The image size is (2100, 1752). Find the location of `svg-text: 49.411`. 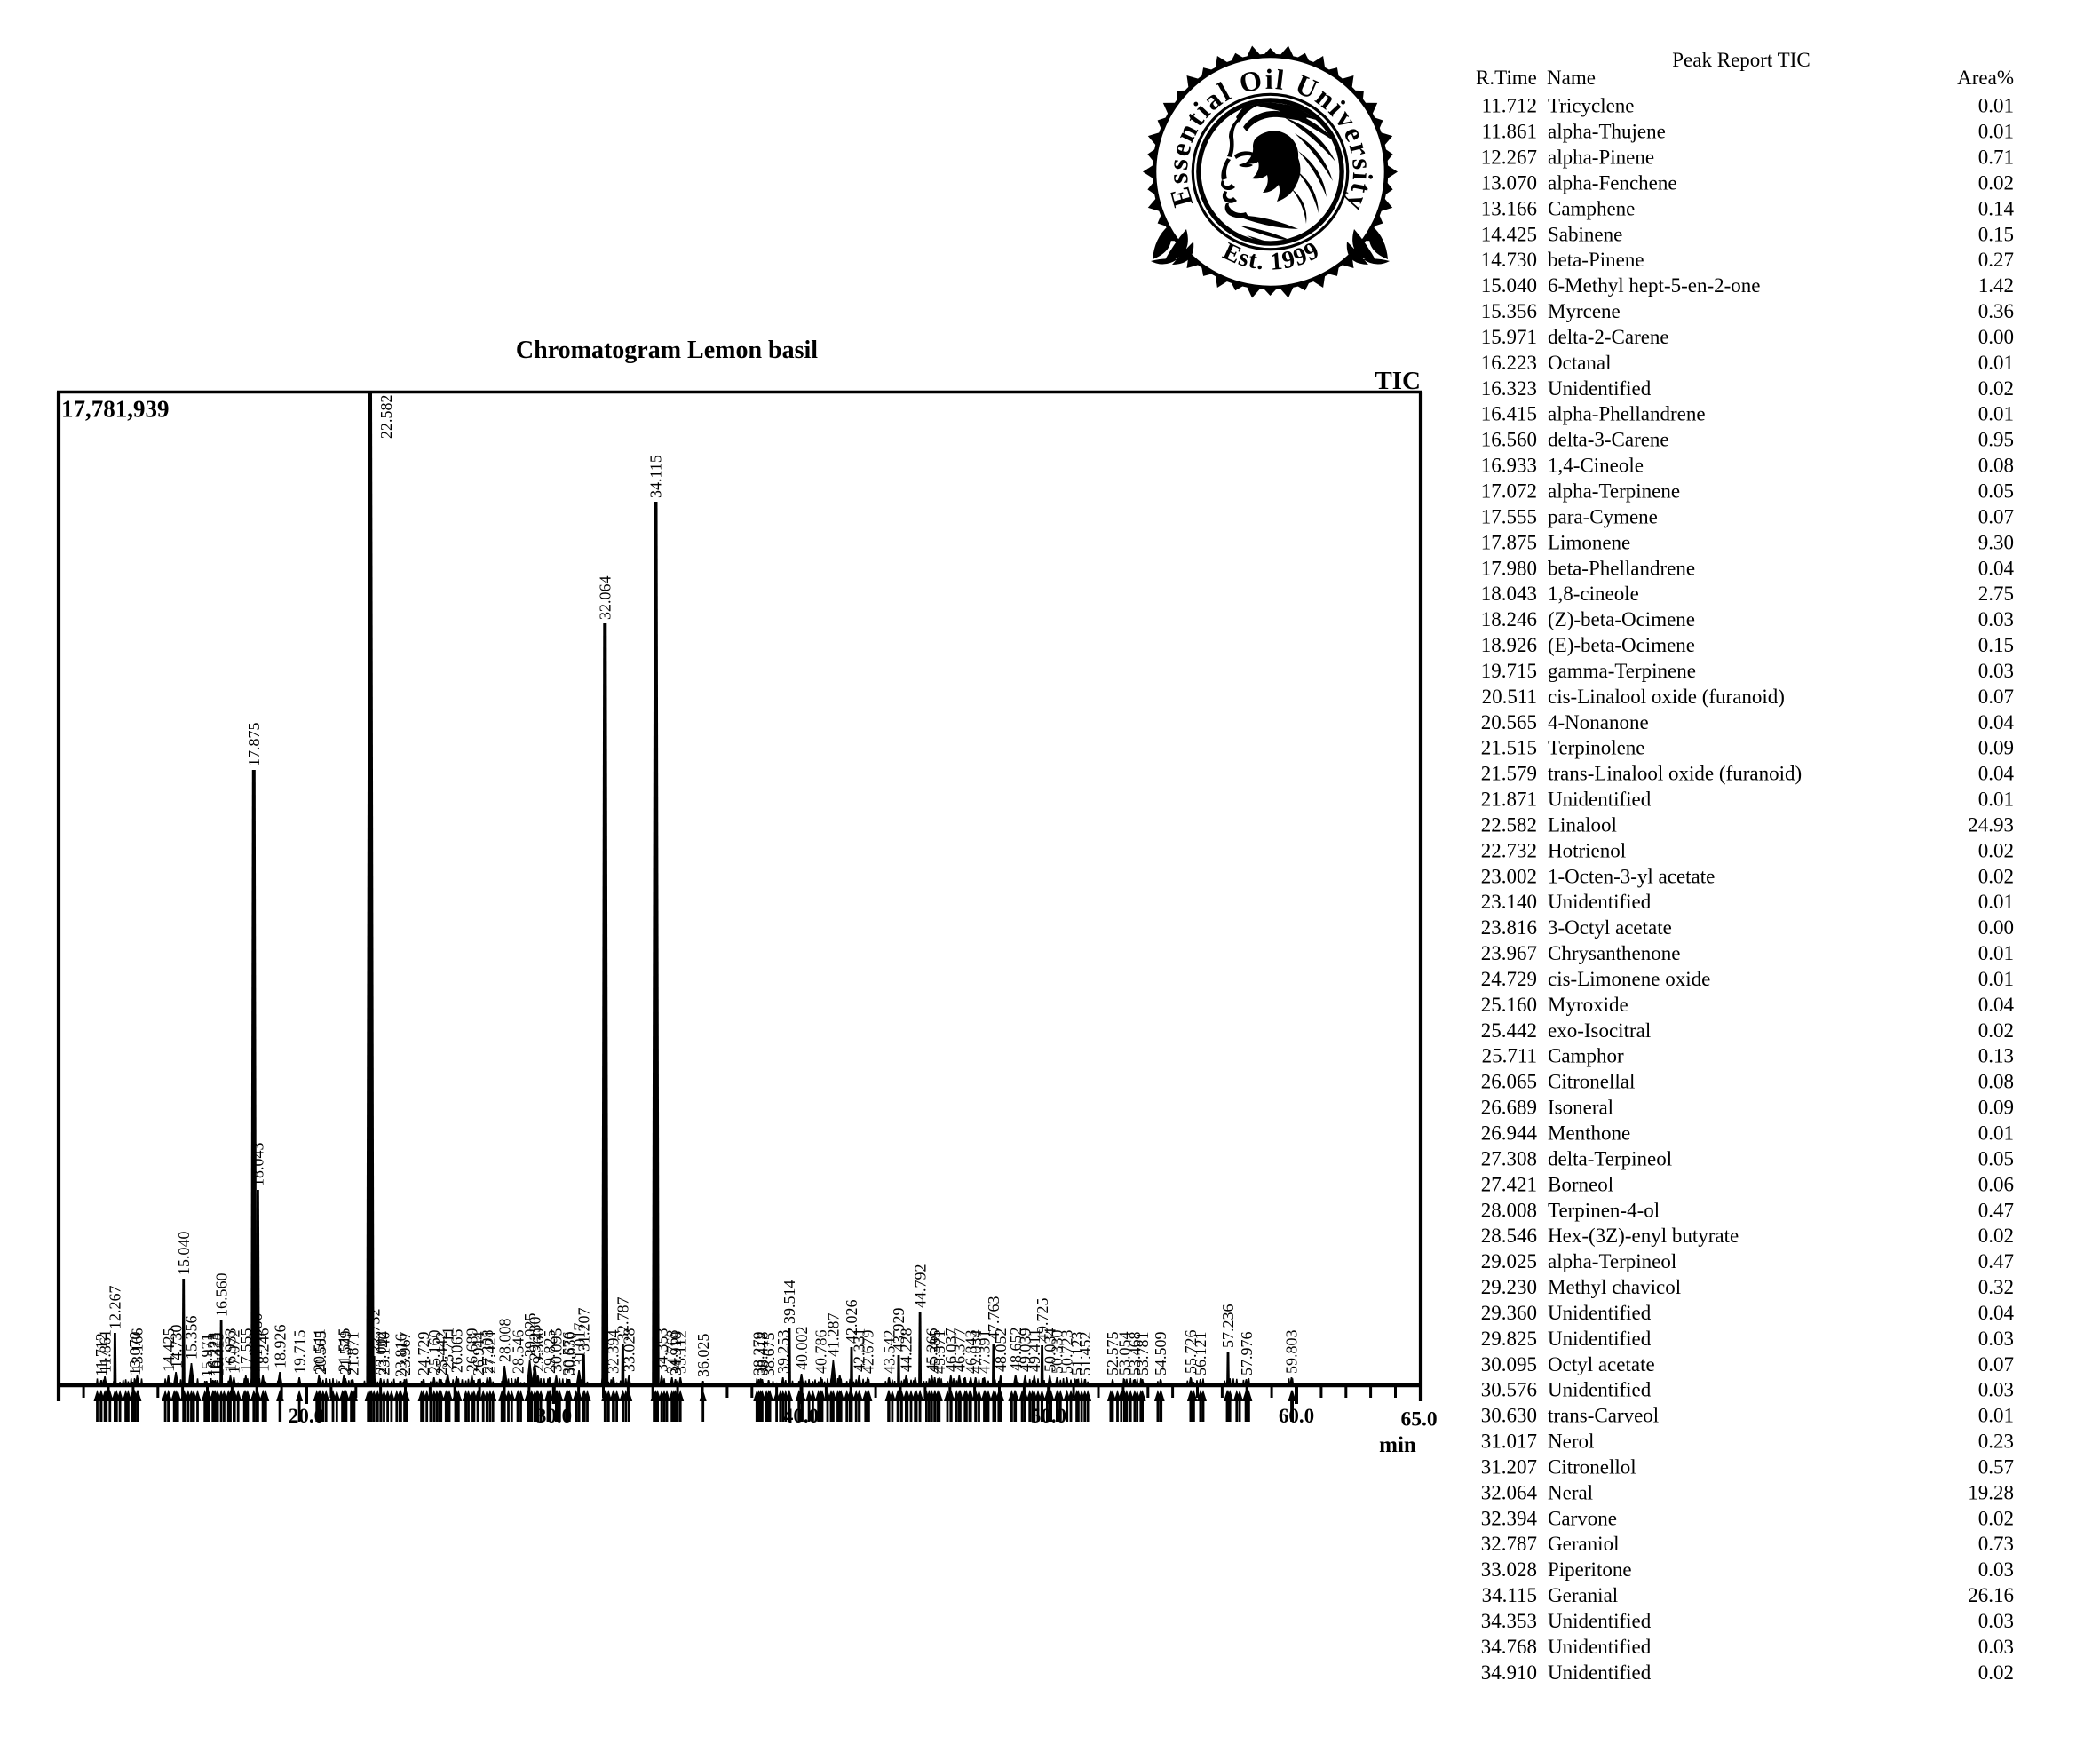

svg-text: 49.411 is located at coordinates (1034, 1350).